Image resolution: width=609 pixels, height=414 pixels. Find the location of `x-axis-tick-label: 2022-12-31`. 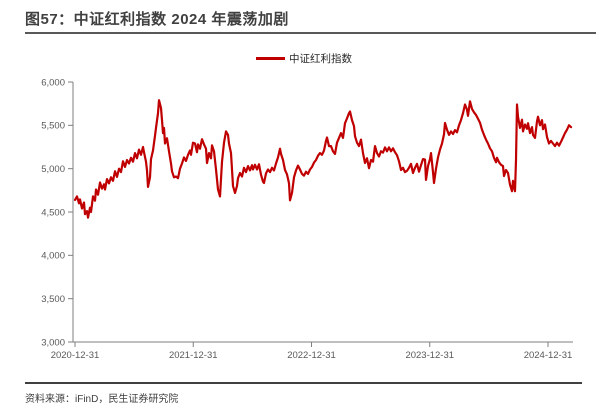

x-axis-tick-label: 2022-12-31 is located at coordinates (311, 355).